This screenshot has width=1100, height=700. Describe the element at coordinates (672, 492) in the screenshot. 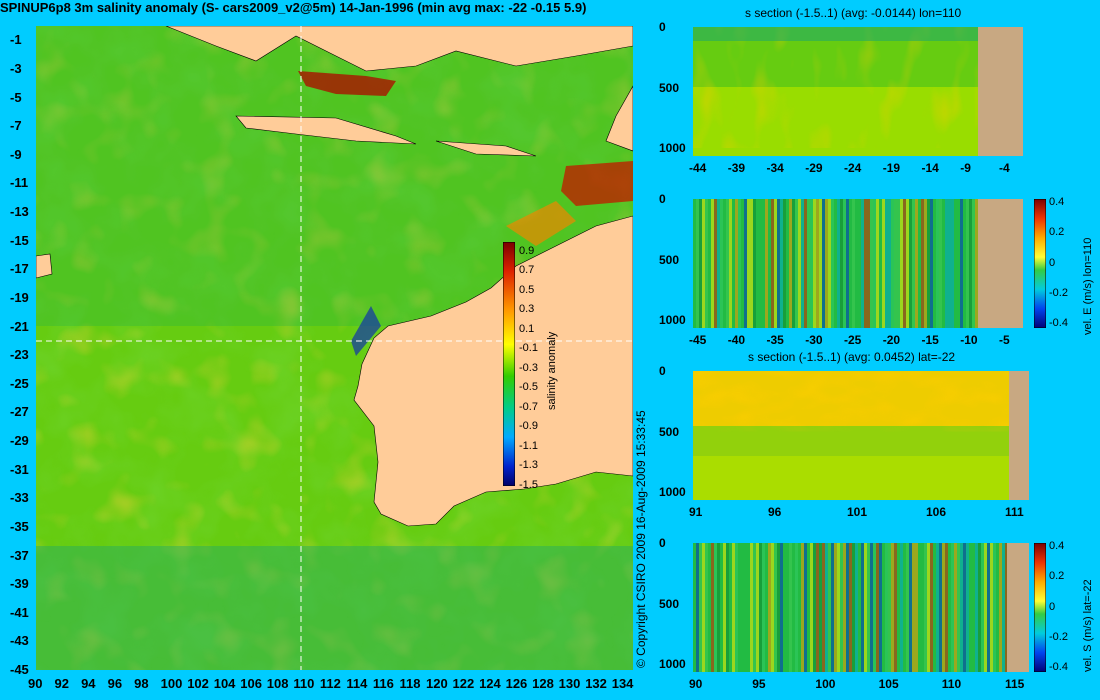

I see `p3-y-tick: 1000` at that location.